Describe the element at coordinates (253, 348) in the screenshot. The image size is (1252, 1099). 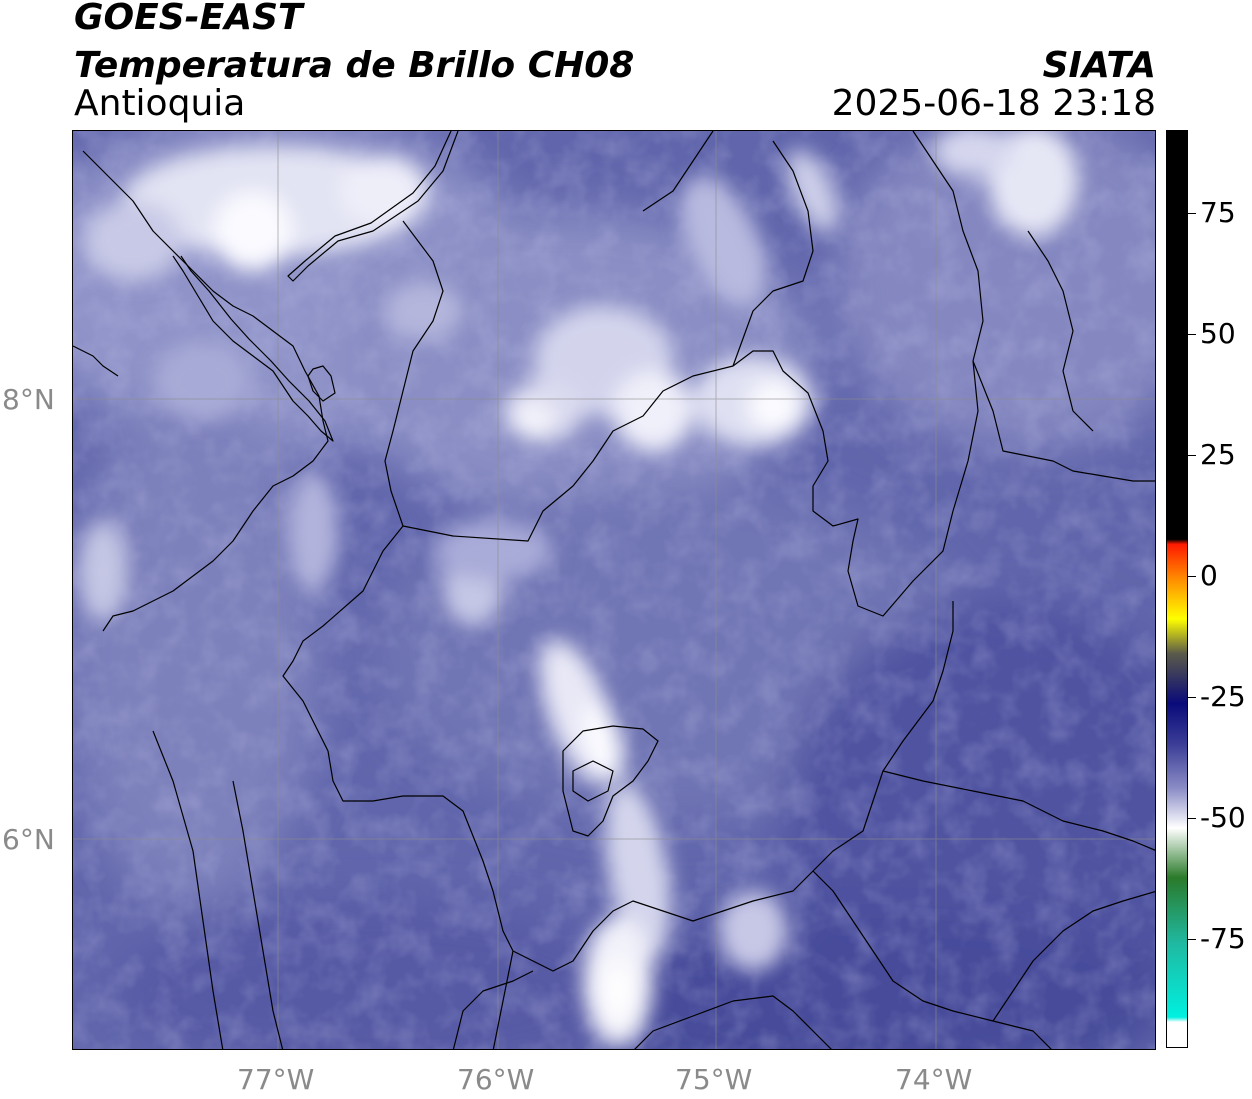
I see `coastline-gulf` at that location.